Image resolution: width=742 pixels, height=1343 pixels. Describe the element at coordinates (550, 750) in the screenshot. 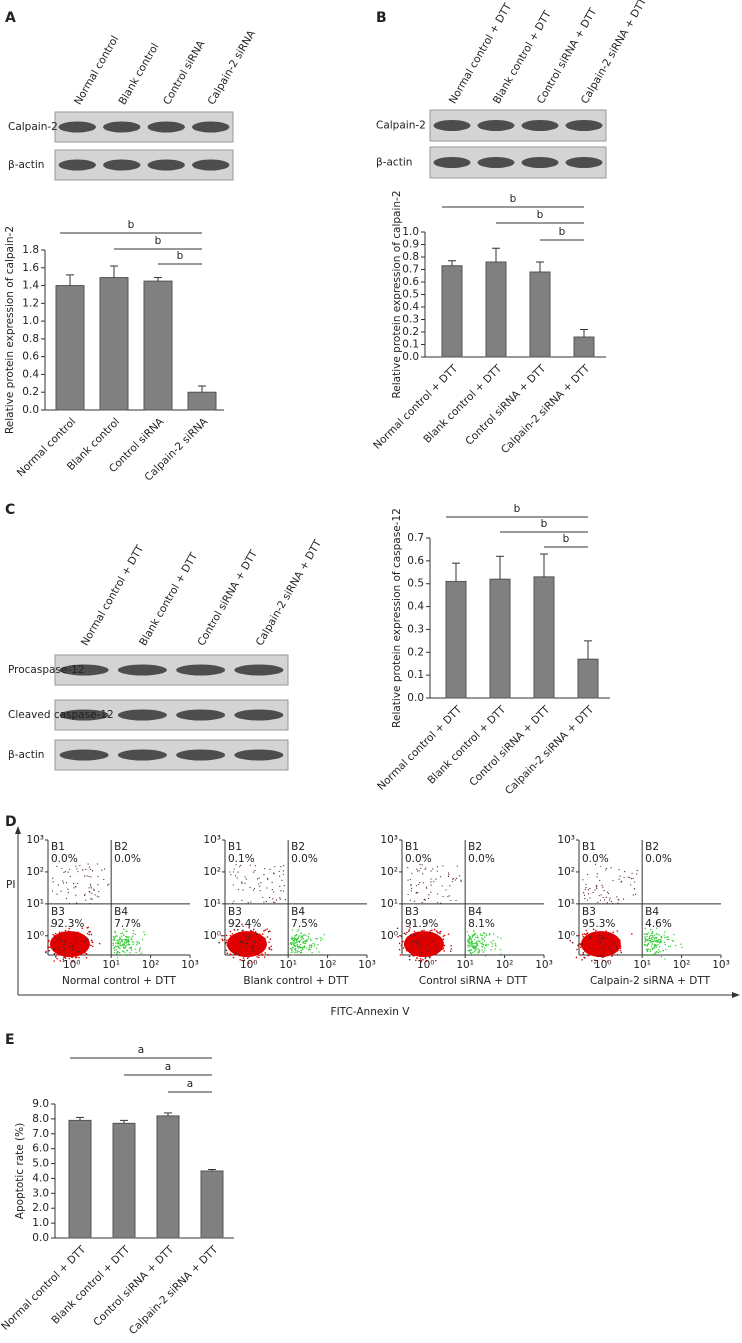

I see `x-tick-label: Calpain-2 siRNA + DTT` at that location.